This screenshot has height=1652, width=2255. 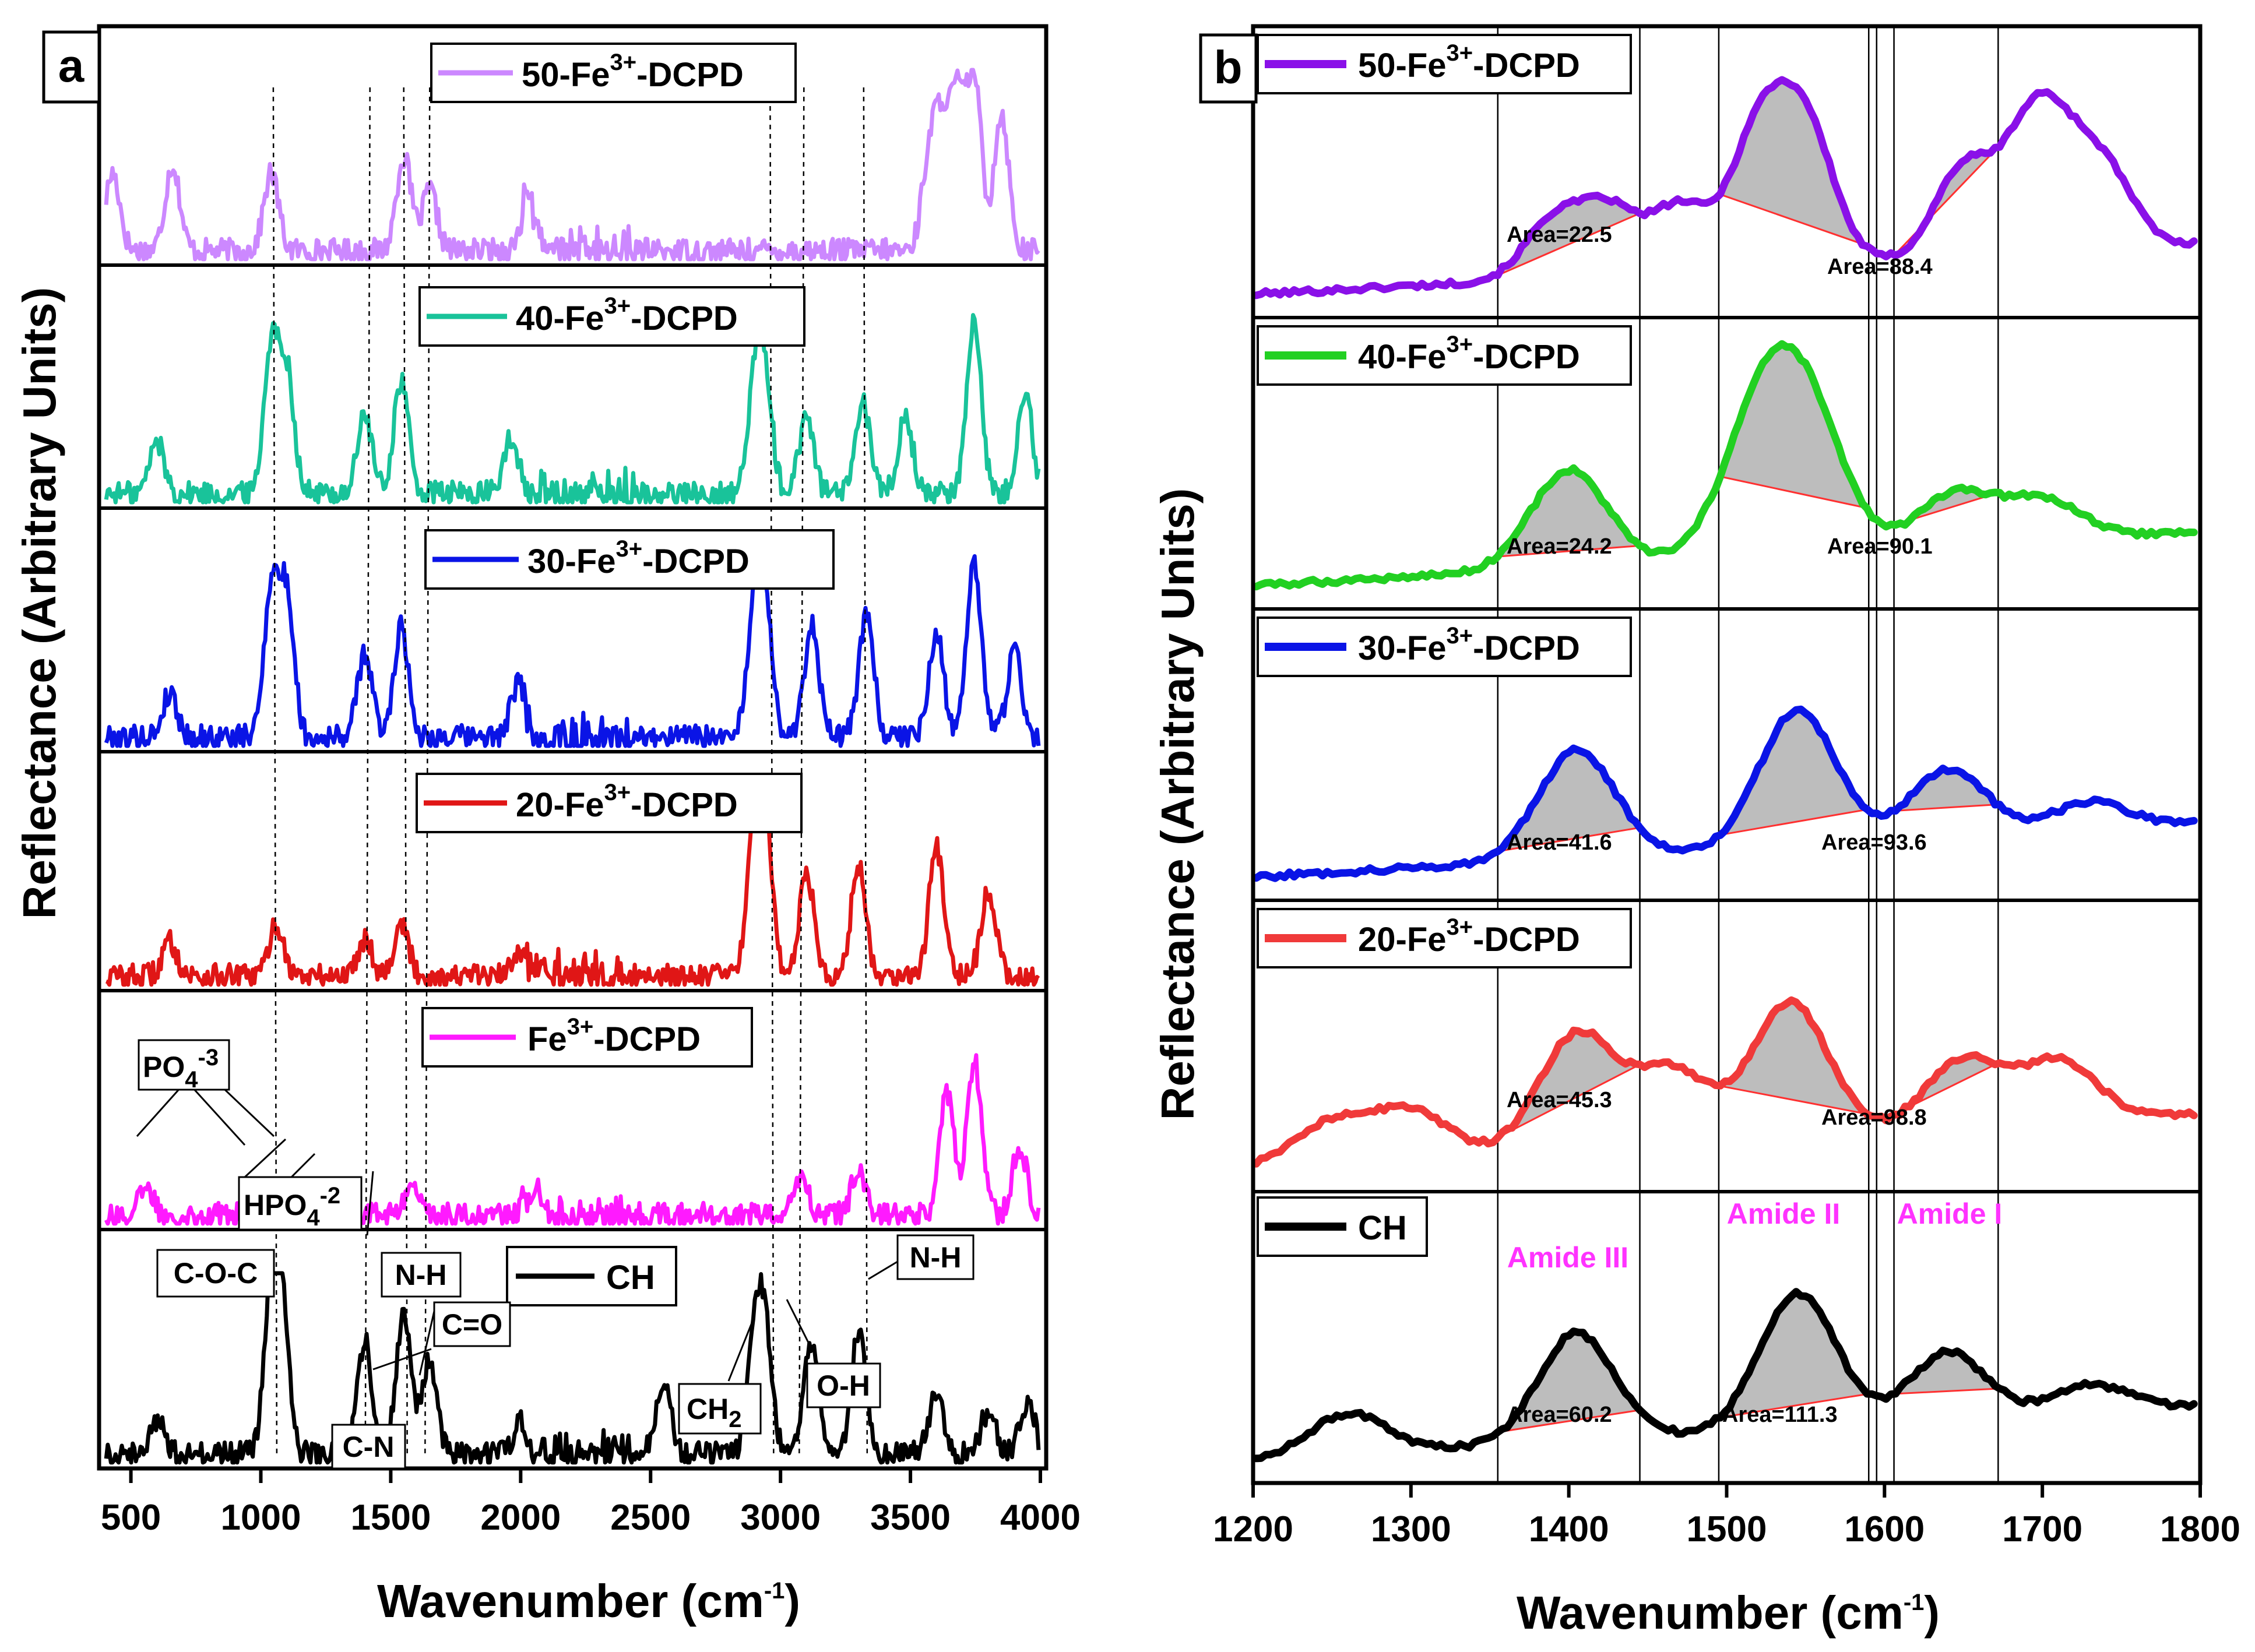 What do you see at coordinates (1569, 1529) in the screenshot?
I see `panel-b-x-tick-label: 1400` at bounding box center [1569, 1529].